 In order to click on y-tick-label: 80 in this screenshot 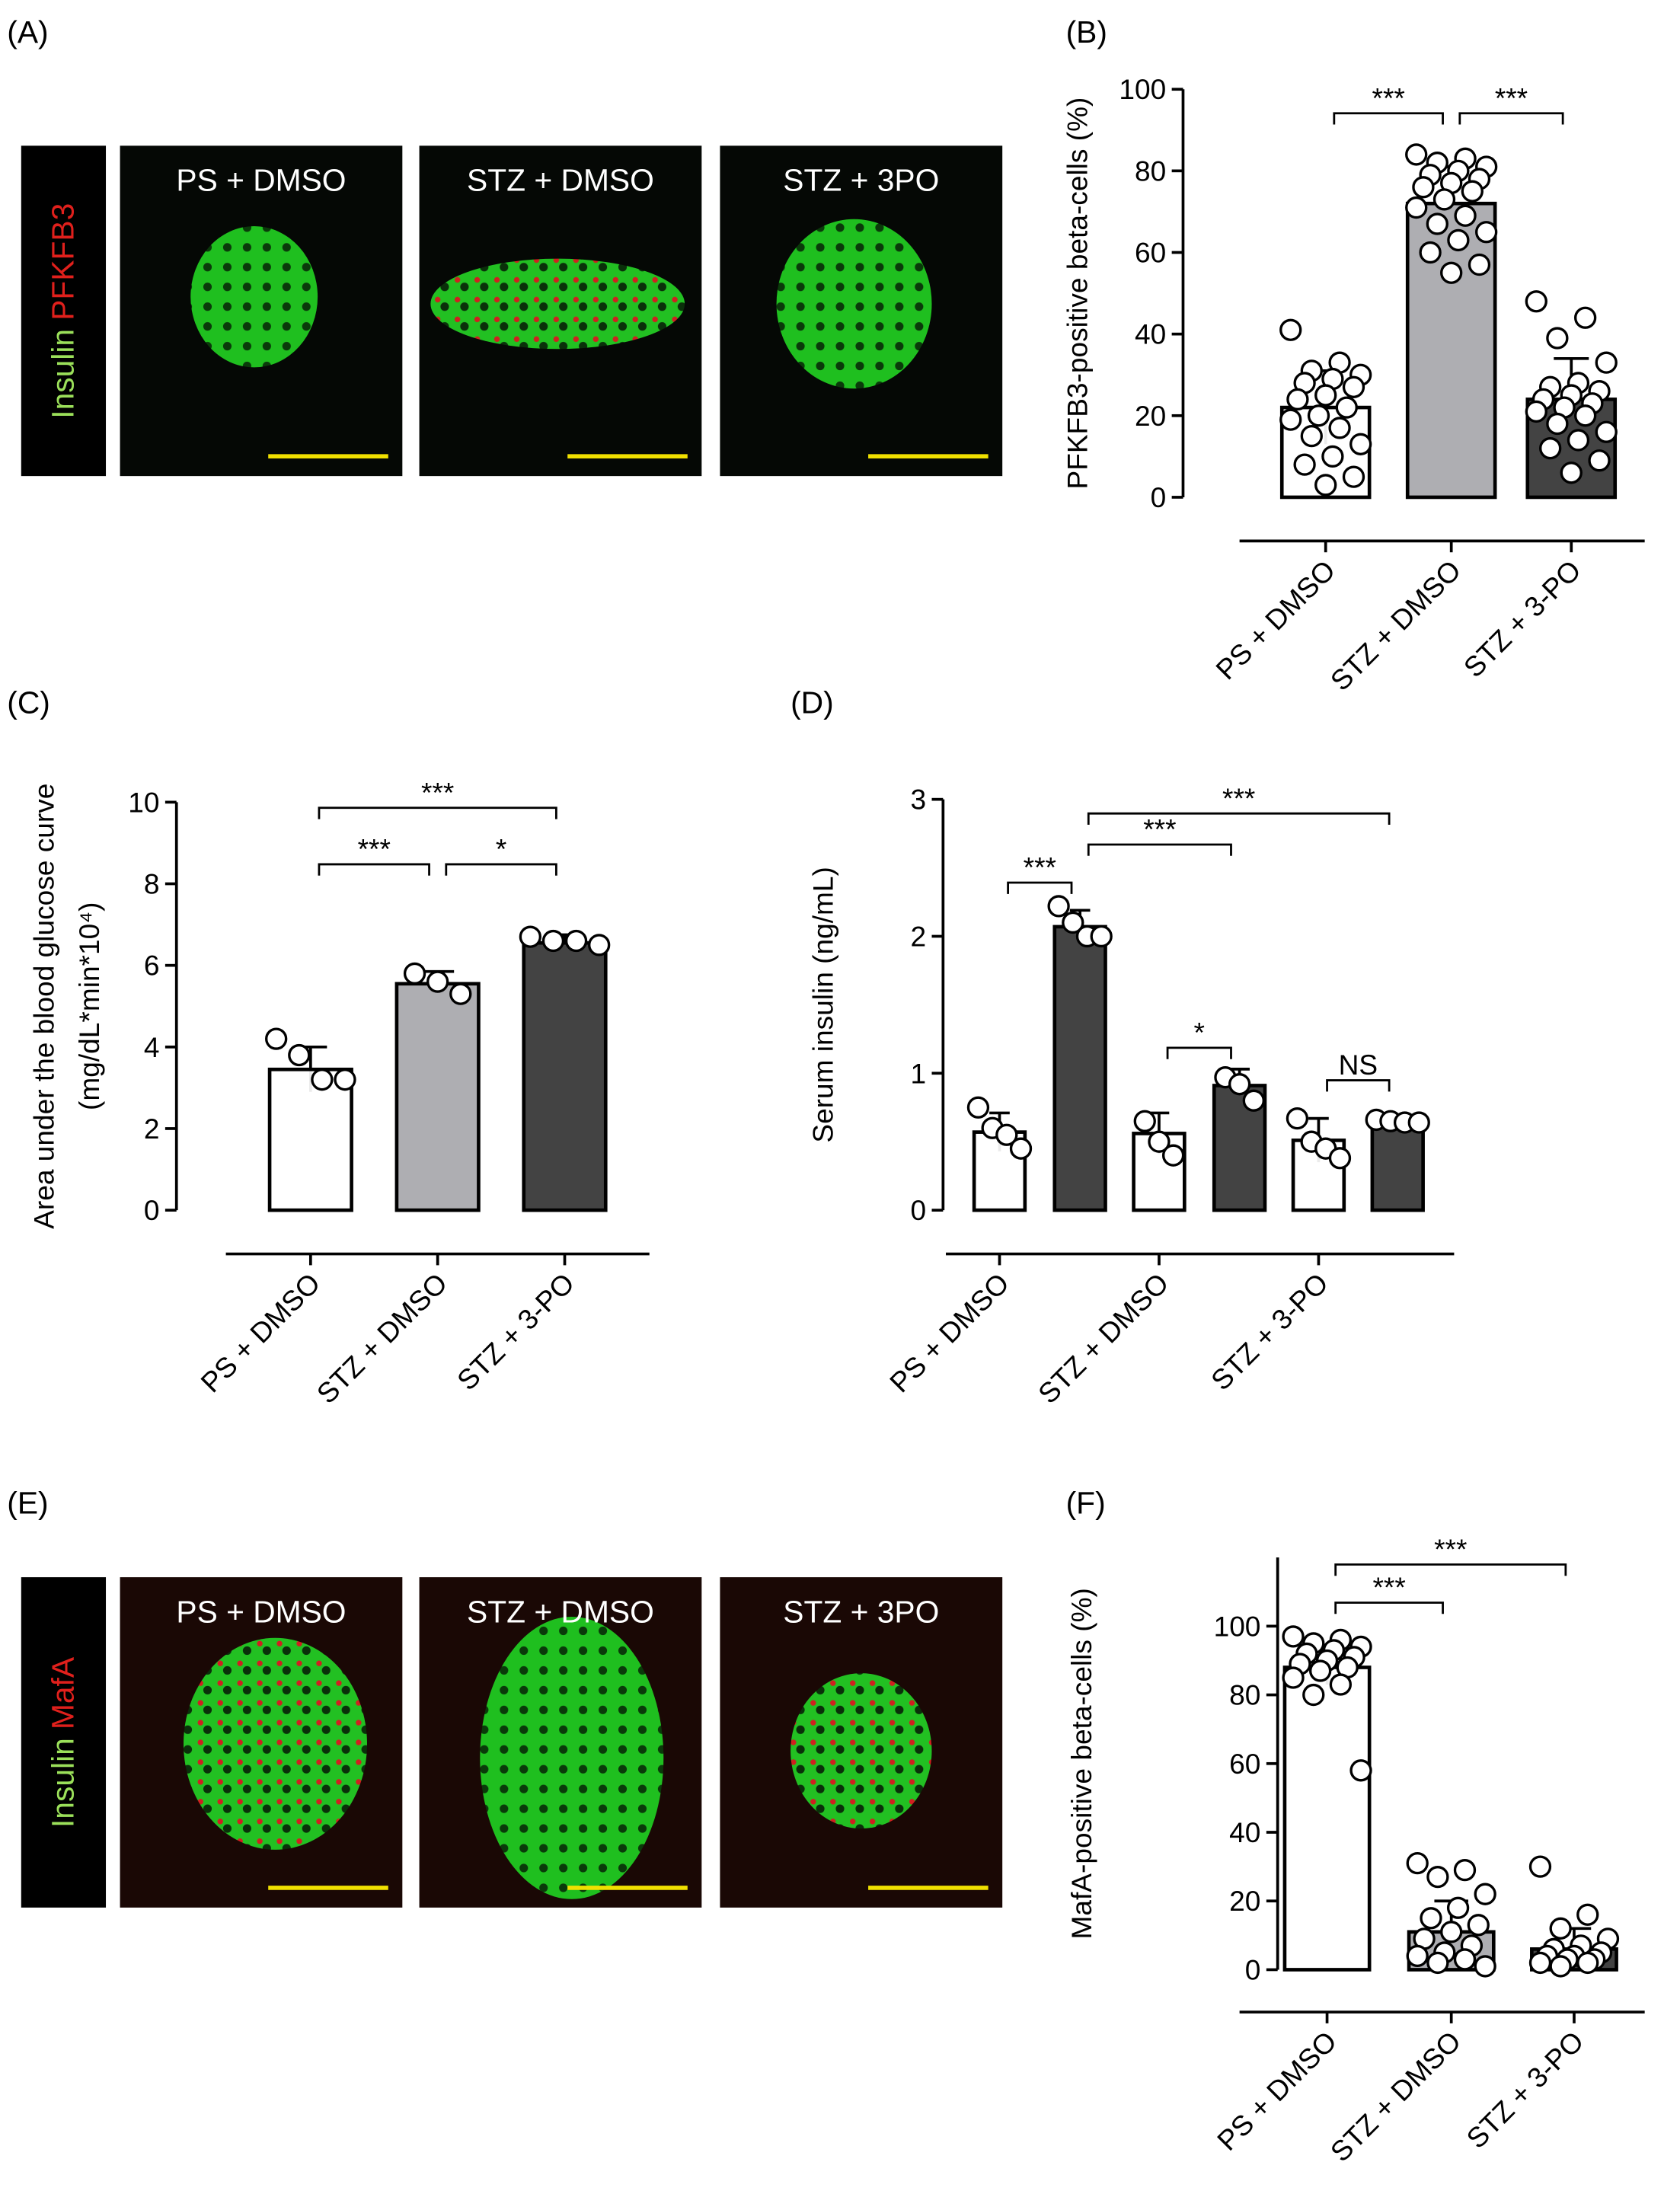, I will do `click(1150, 171)`.